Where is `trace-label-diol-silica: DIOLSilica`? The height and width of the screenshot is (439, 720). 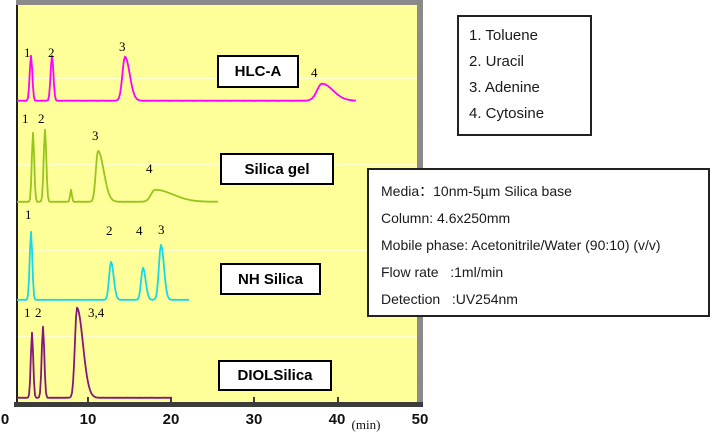 trace-label-diol-silica: DIOLSilica is located at coordinates (275, 375).